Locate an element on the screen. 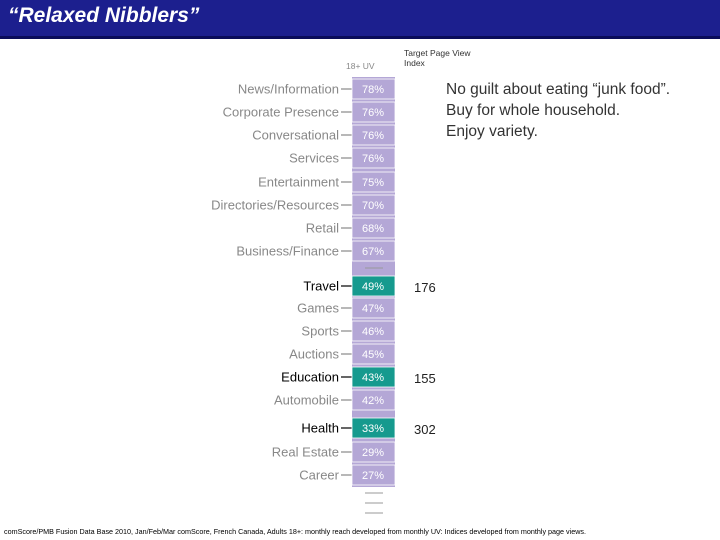 The image size is (720, 540). category-label: Entertainment is located at coordinates (298, 182).